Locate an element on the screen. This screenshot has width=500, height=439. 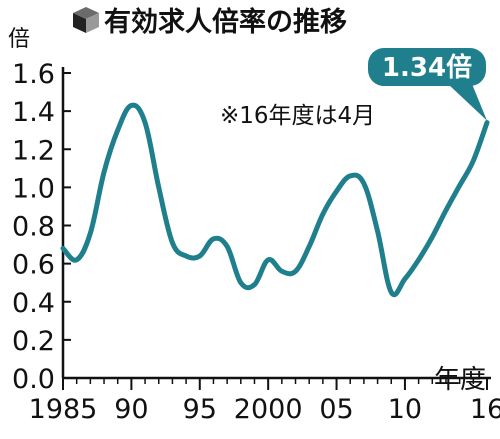
chart-title: 有効求人倍率の推移 is located at coordinates (225, 22).